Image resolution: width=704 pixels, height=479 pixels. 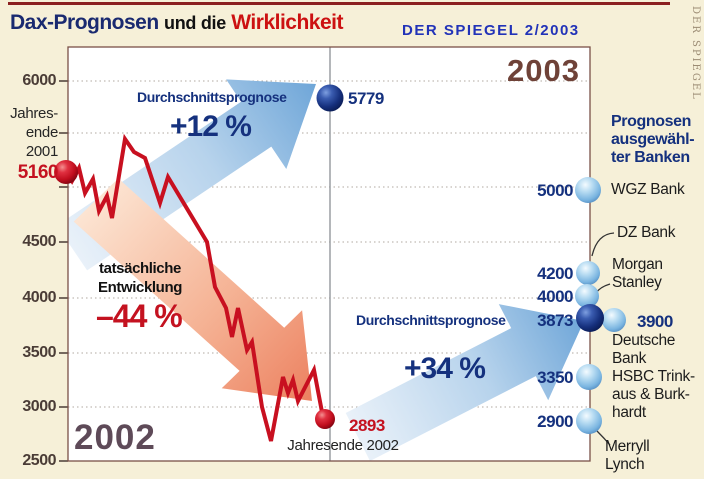 I want to click on point-jahresende-2001, so click(x=66, y=172).